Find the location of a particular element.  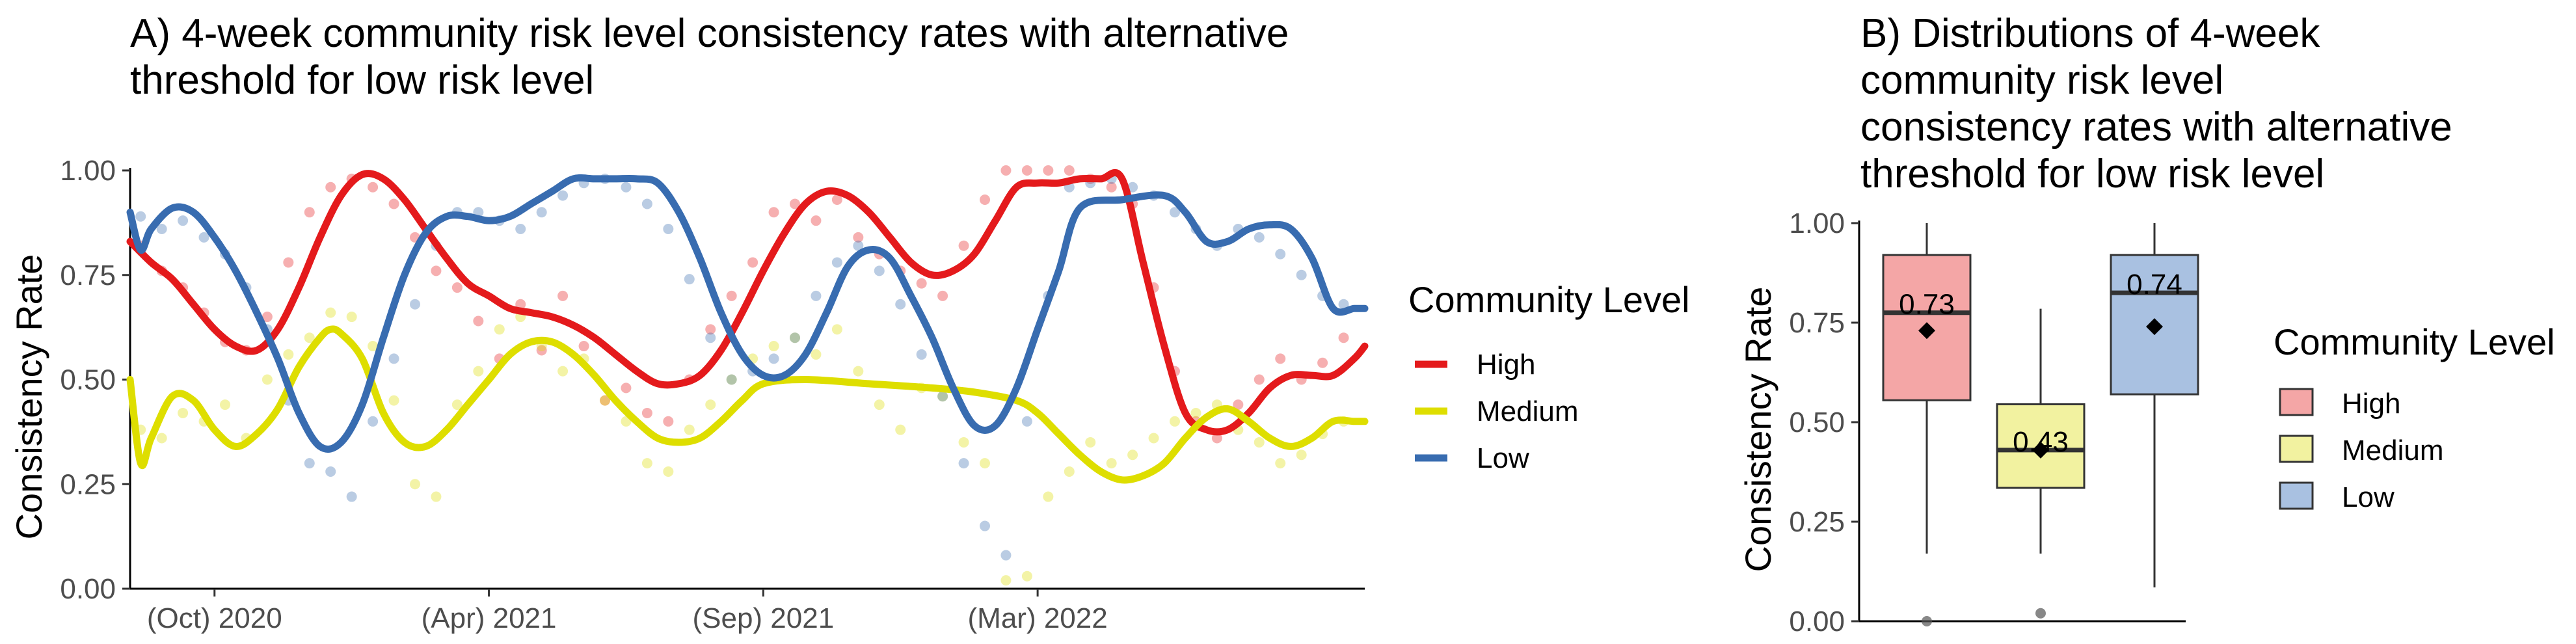

panel-b-y-tick-label: 0.25 is located at coordinates (1817, 522).